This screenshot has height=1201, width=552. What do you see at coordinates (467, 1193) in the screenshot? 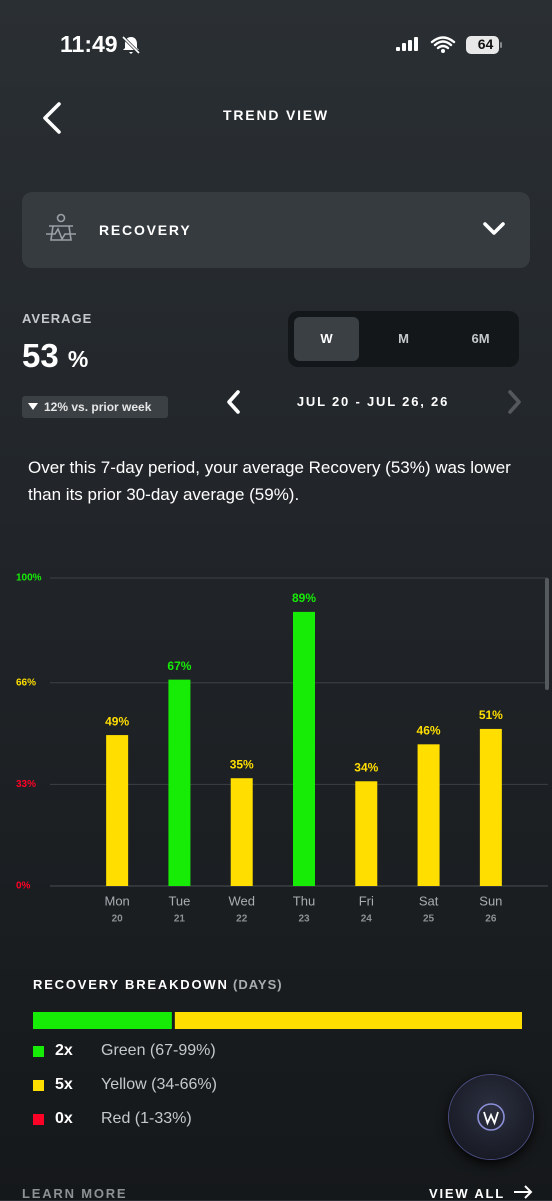
I see `view-all: VIEW ALL` at bounding box center [467, 1193].